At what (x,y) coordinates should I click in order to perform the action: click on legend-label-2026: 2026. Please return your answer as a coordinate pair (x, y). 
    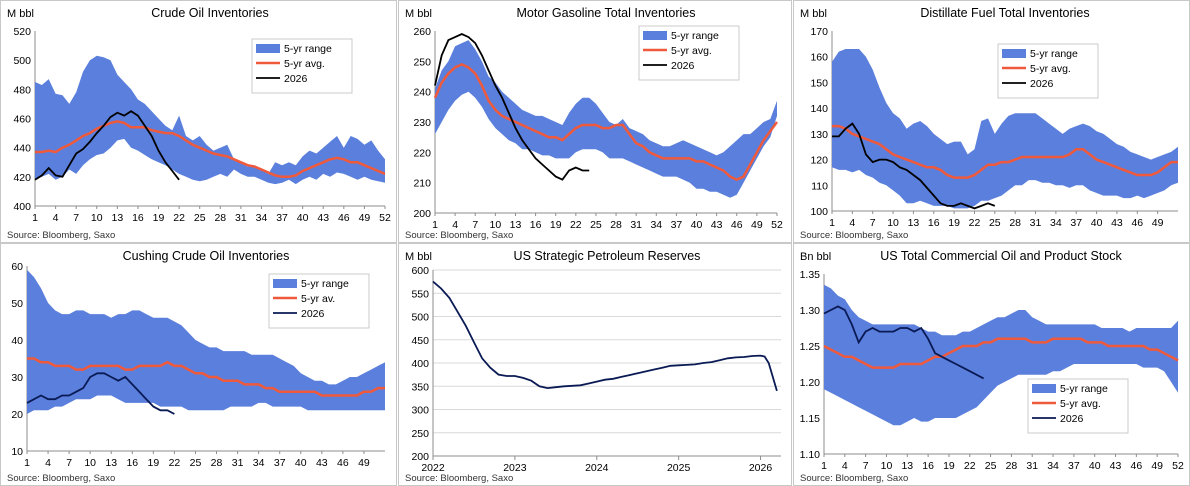
    Looking at the image, I should click on (1042, 84).